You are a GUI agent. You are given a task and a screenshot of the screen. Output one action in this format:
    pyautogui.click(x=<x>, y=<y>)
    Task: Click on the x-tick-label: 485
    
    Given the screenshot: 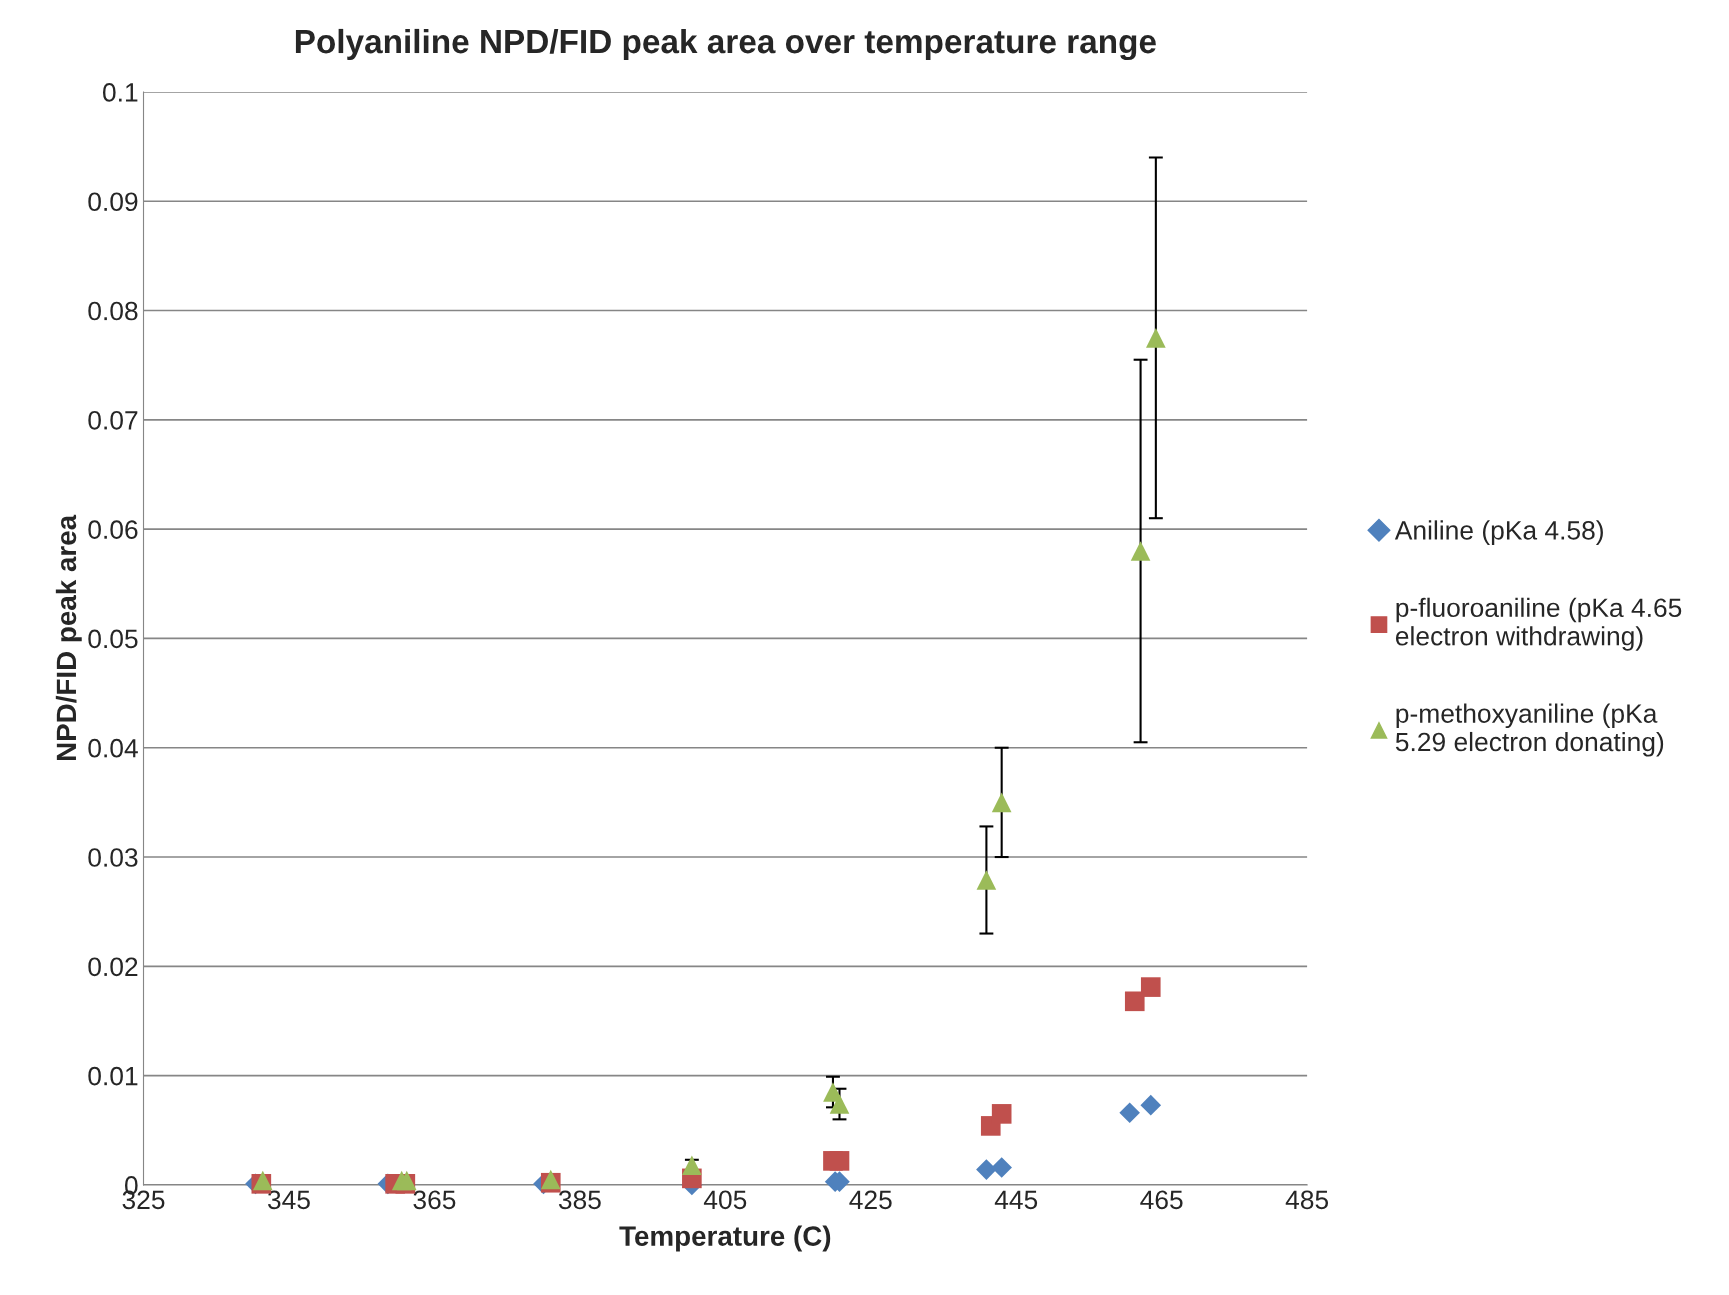 What is the action you would take?
    pyautogui.click(x=1307, y=1200)
    